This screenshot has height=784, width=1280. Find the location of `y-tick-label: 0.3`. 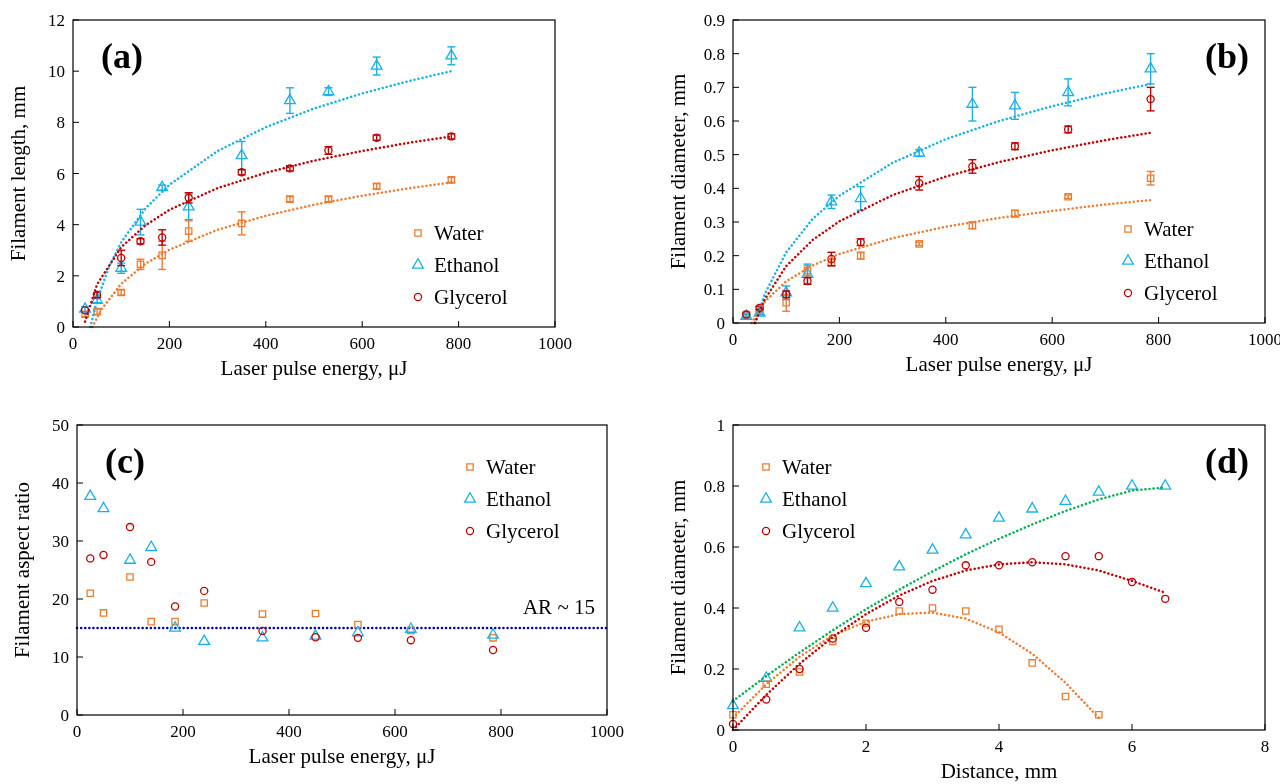

y-tick-label: 0.3 is located at coordinates (714, 222).